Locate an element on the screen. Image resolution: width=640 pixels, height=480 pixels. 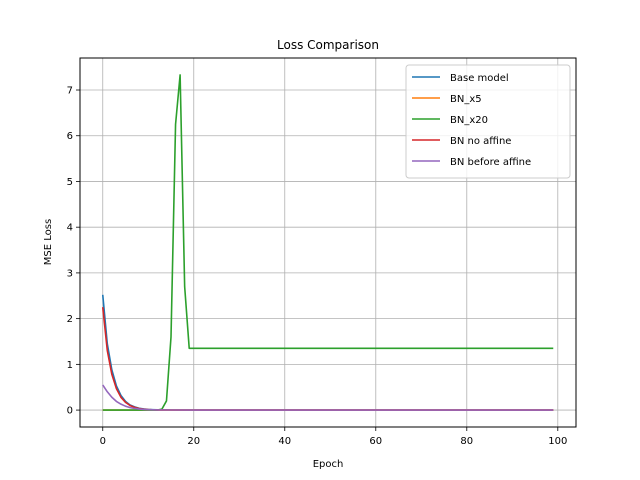
y-tick-label: 4 is located at coordinates (70, 228).